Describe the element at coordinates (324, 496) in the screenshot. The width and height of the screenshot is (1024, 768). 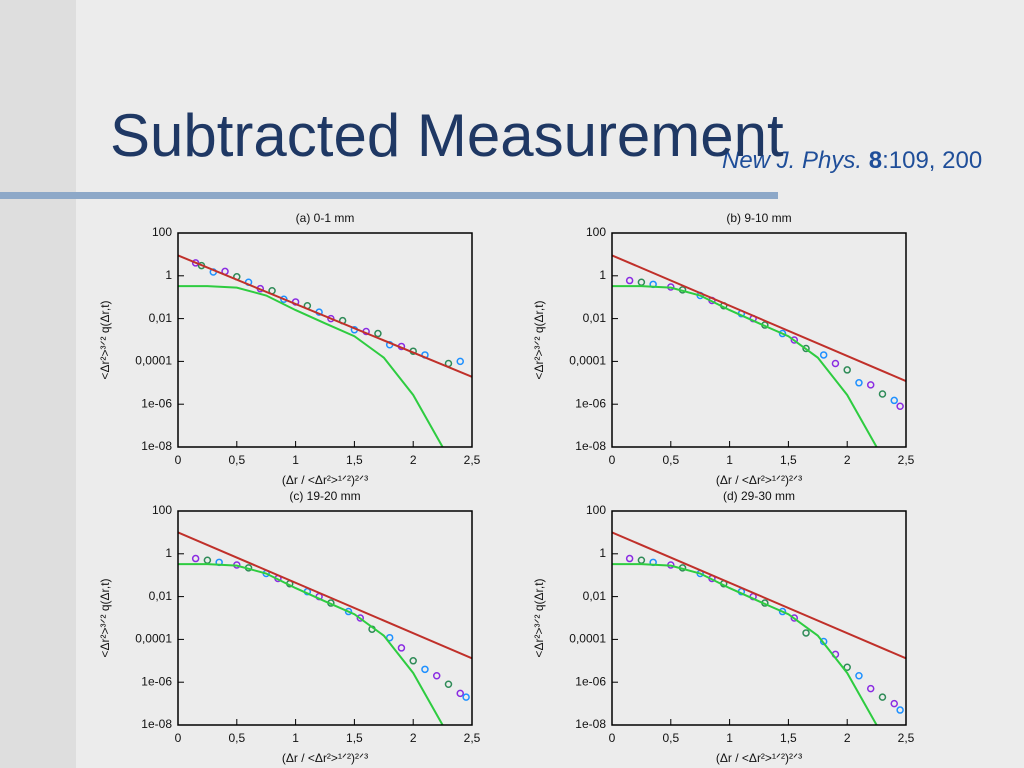
I see `chart-title: (c) 19-20 mm` at that location.